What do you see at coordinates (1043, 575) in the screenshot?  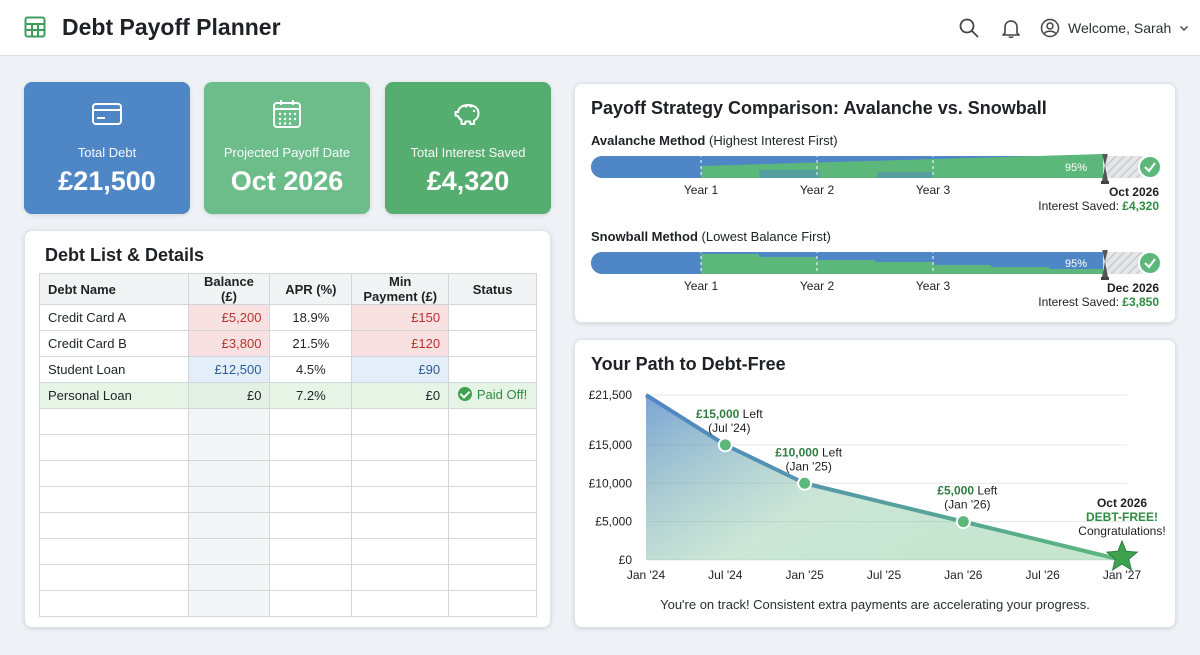 I see `x-tick-label: Jul '26` at bounding box center [1043, 575].